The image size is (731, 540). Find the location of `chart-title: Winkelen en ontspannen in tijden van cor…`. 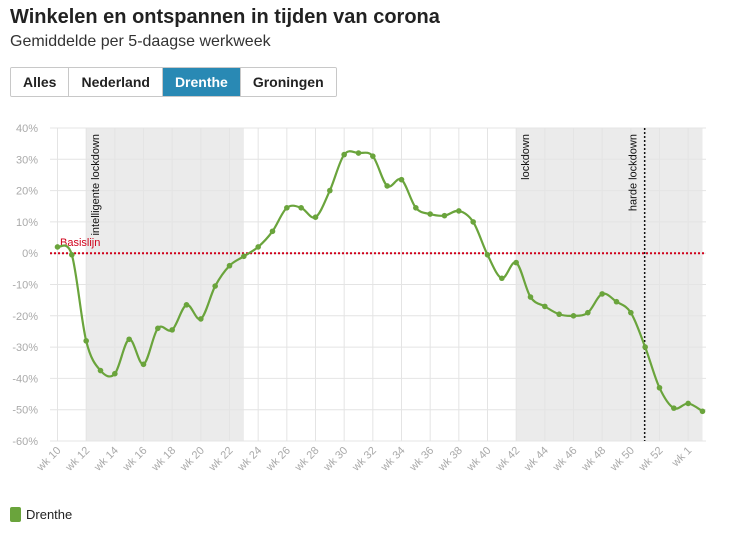

chart-title: Winkelen en ontspannen in tijden van cor… is located at coordinates (225, 17).